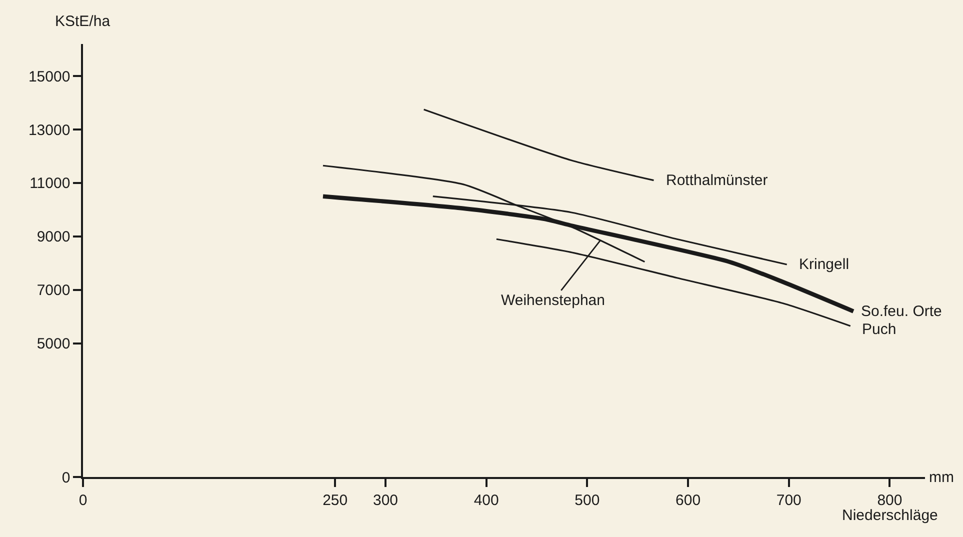 The height and width of the screenshot is (537, 963). What do you see at coordinates (385, 500) in the screenshot?
I see `x-tick-label: 300` at bounding box center [385, 500].